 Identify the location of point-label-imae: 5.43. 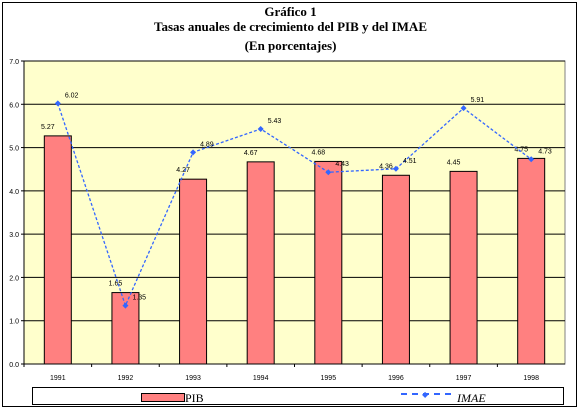
(275, 121).